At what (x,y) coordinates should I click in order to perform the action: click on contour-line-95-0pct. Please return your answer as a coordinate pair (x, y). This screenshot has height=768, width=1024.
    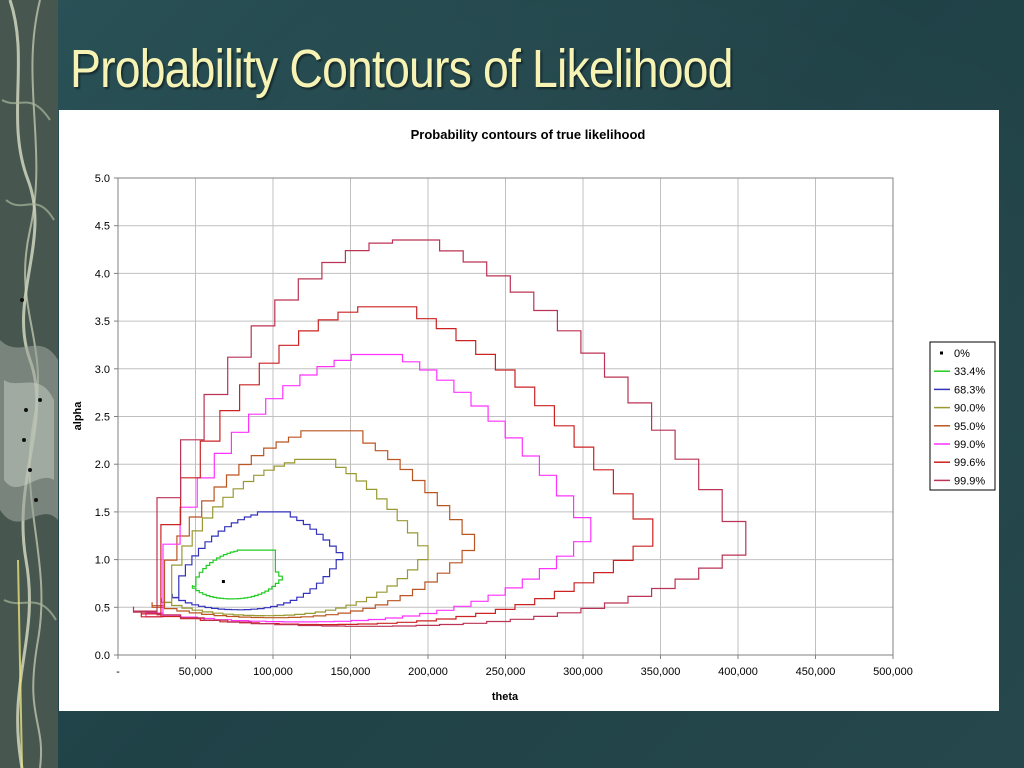
    Looking at the image, I should click on (313, 524).